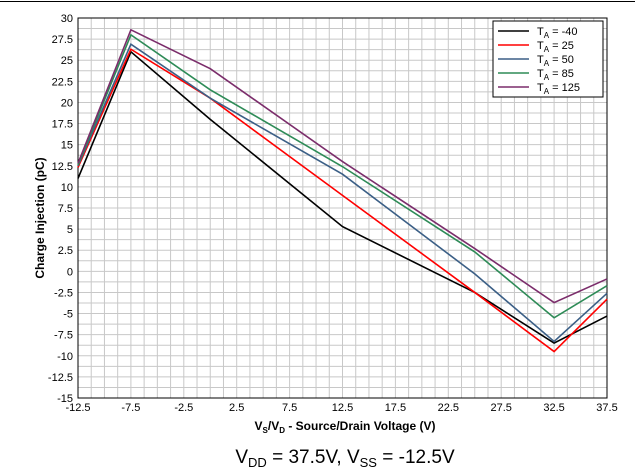 The image size is (635, 470). Describe the element at coordinates (555, 61) in the screenshot. I see `legend-entry: TA = 50` at that location.